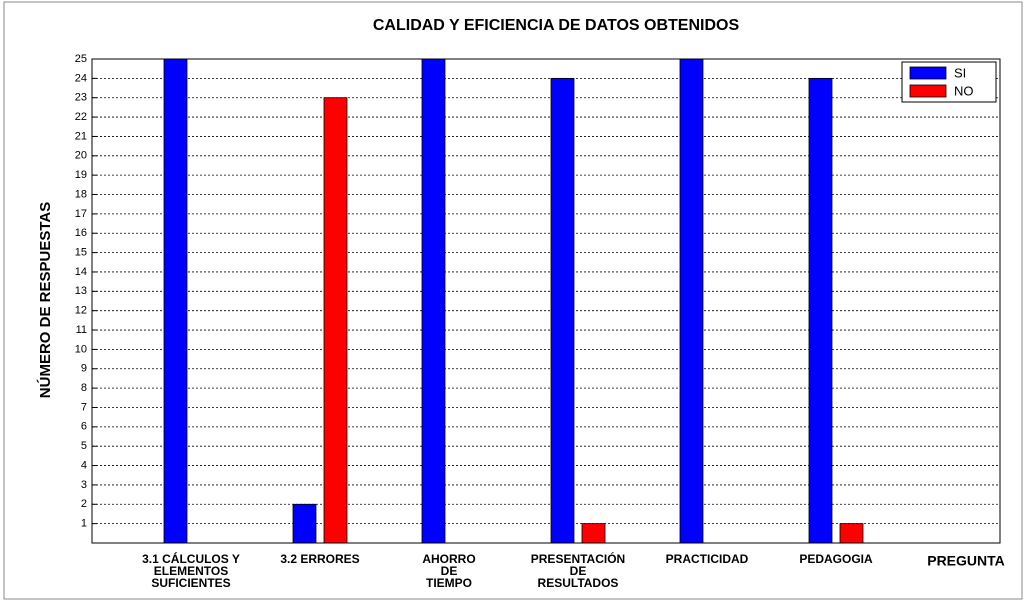  Describe the element at coordinates (81, 272) in the screenshot. I see `y-tick-label: 14` at that location.